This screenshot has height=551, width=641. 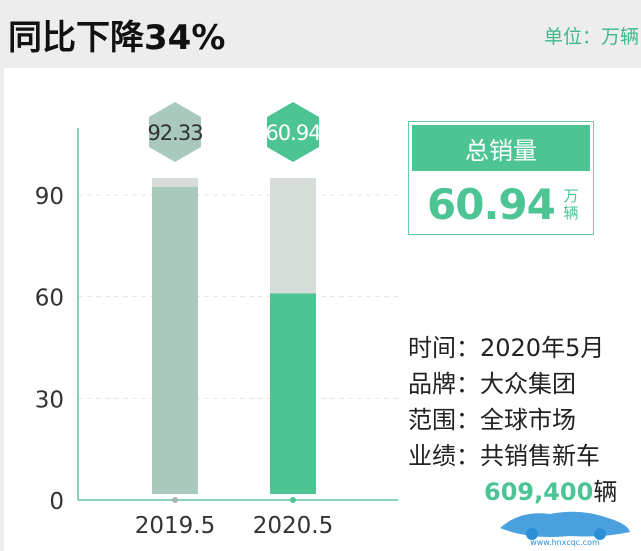 What do you see at coordinates (571, 213) in the screenshot?
I see `summary-unit-2: 辆` at bounding box center [571, 213].